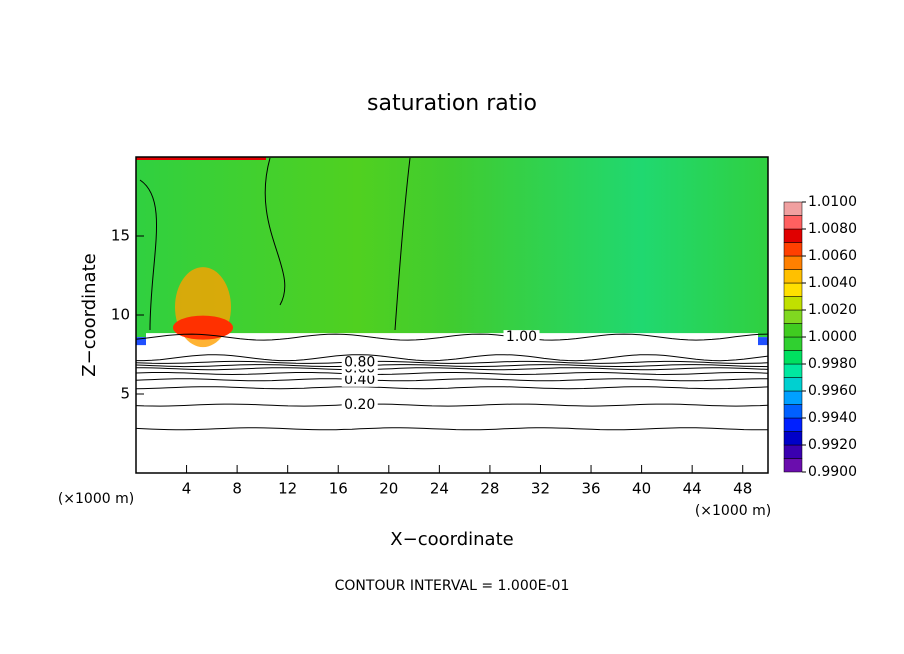 The height and width of the screenshot is (654, 904). What do you see at coordinates (120, 315) in the screenshot?
I see `y-tick-label: 10` at bounding box center [120, 315].